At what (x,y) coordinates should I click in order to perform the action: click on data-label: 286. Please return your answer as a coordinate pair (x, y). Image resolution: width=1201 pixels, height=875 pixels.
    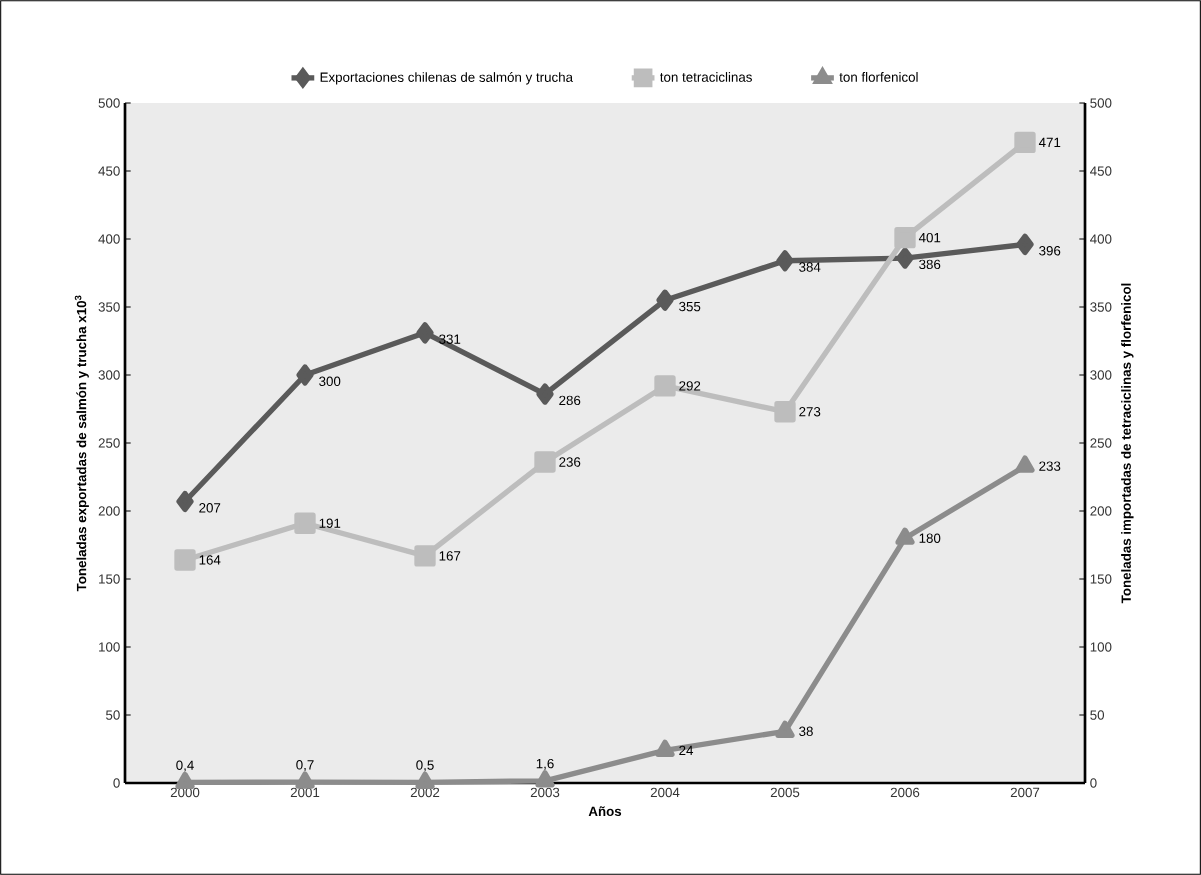
    Looking at the image, I should click on (570, 400).